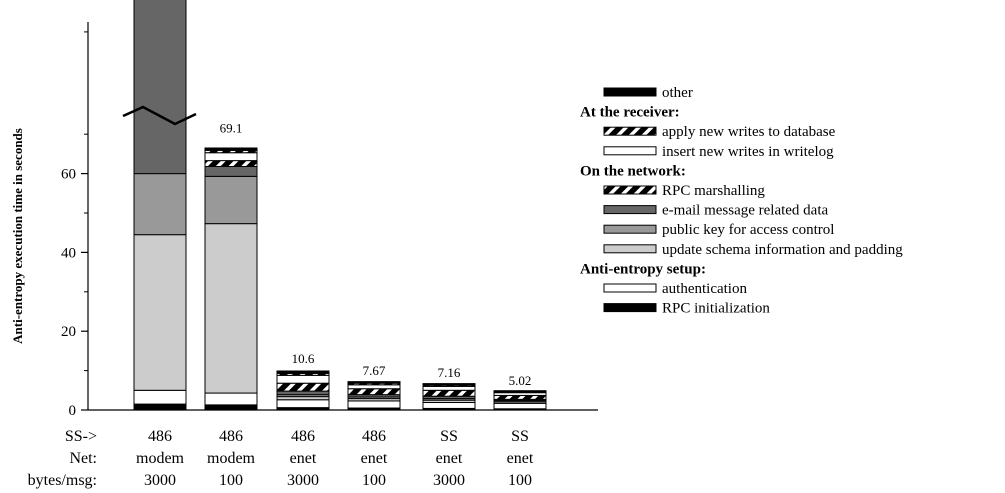  What do you see at coordinates (81, 436) in the screenshot?
I see `category-row-label: SS->` at bounding box center [81, 436].